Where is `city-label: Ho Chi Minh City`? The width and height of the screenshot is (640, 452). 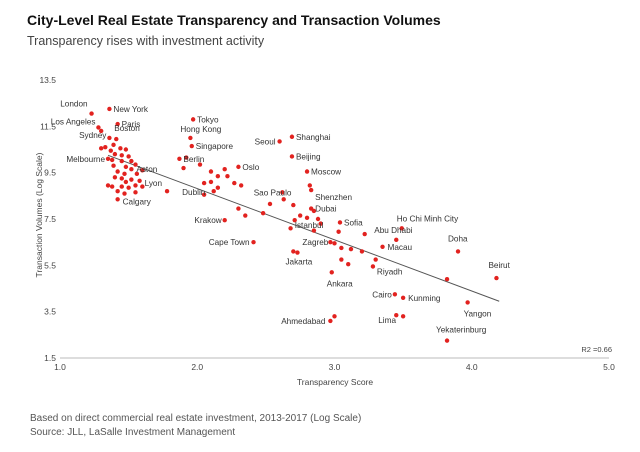
city-label: Ho Chi Minh City is located at coordinates (428, 218).